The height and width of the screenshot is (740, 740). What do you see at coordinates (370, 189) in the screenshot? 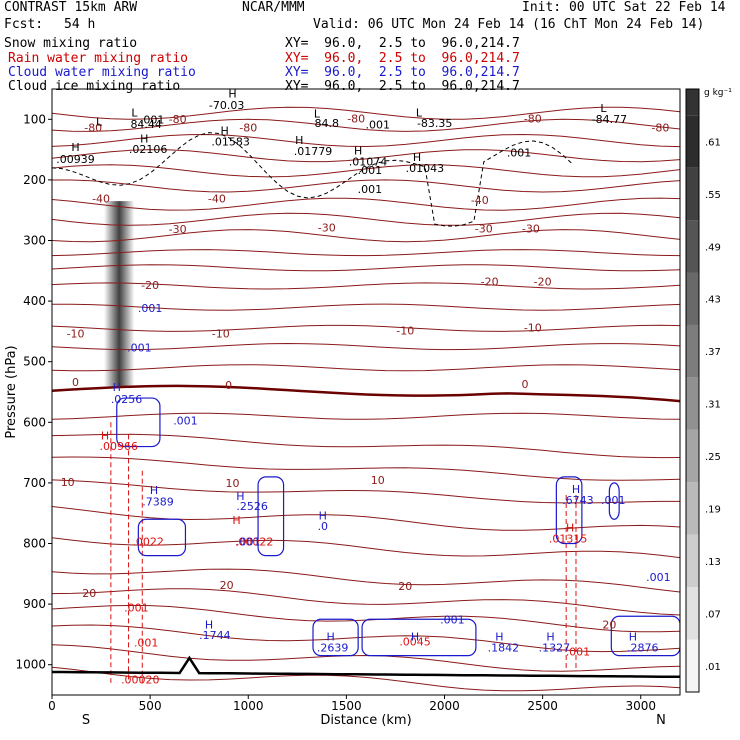
I see `snow-max-label: .001` at bounding box center [370, 189].